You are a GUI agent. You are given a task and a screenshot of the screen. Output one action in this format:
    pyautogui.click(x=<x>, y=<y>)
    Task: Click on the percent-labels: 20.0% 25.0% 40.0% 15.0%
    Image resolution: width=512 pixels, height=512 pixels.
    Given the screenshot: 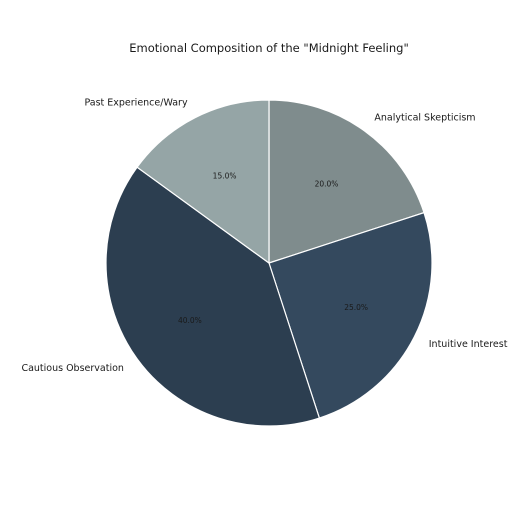 What is the action you would take?
    pyautogui.click(x=273, y=248)
    